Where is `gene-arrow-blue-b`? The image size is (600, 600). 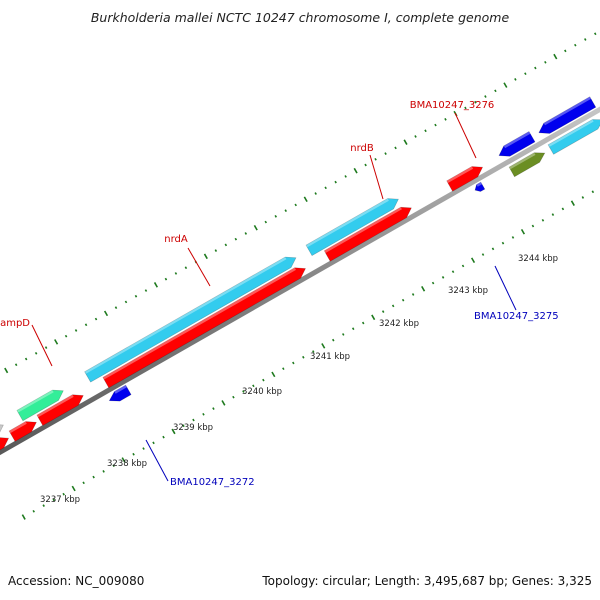
gene-arrow-blue-b is located at coordinates (567, 115).